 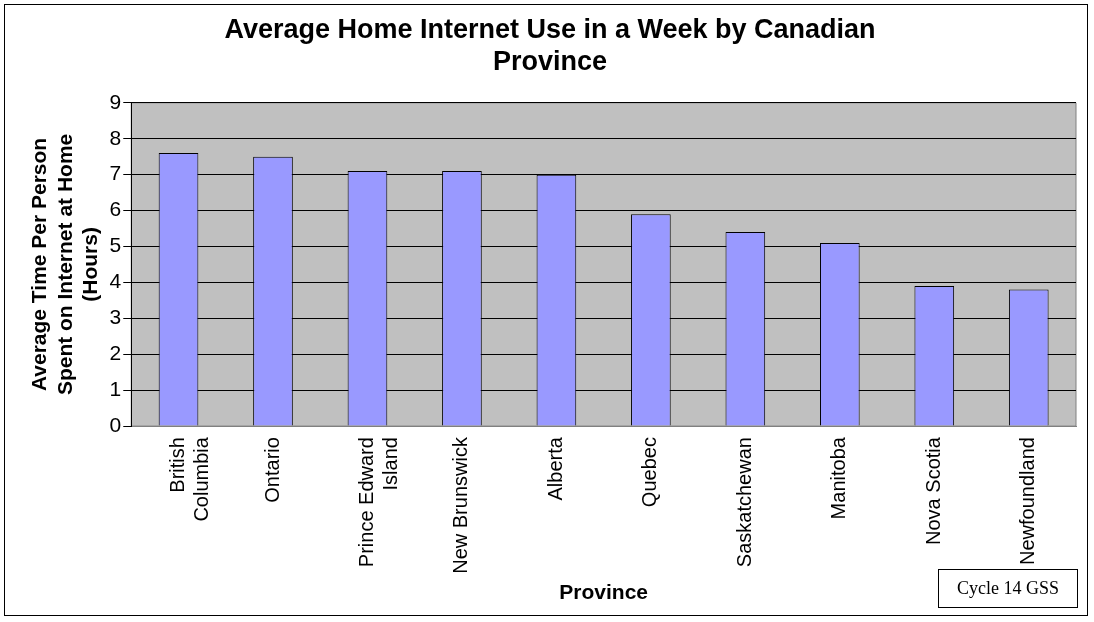 What do you see at coordinates (1027, 501) in the screenshot?
I see `x-tick-label: Newfoundland` at bounding box center [1027, 501].